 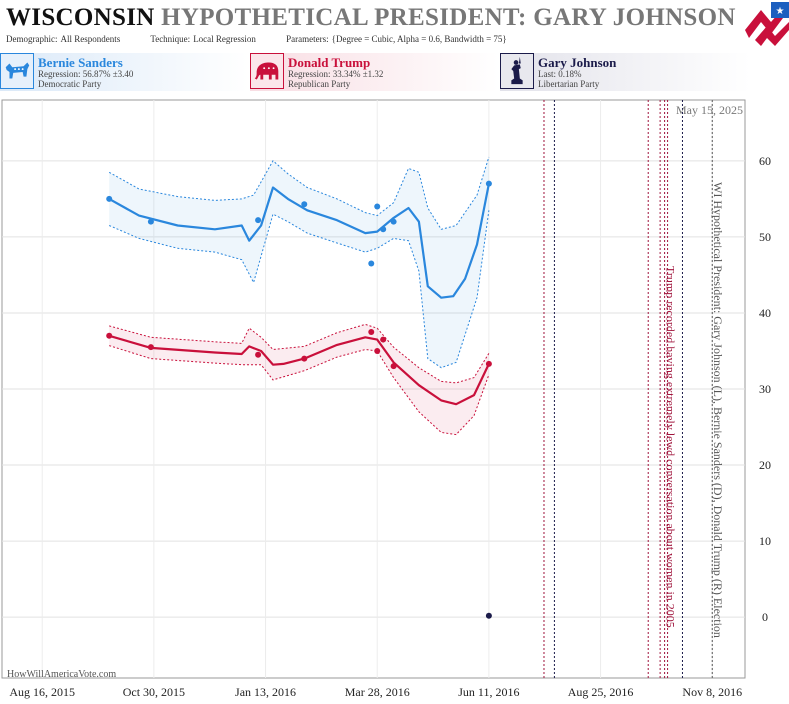 What do you see at coordinates (267, 71) in the screenshot?
I see `elephant-icon` at bounding box center [267, 71].